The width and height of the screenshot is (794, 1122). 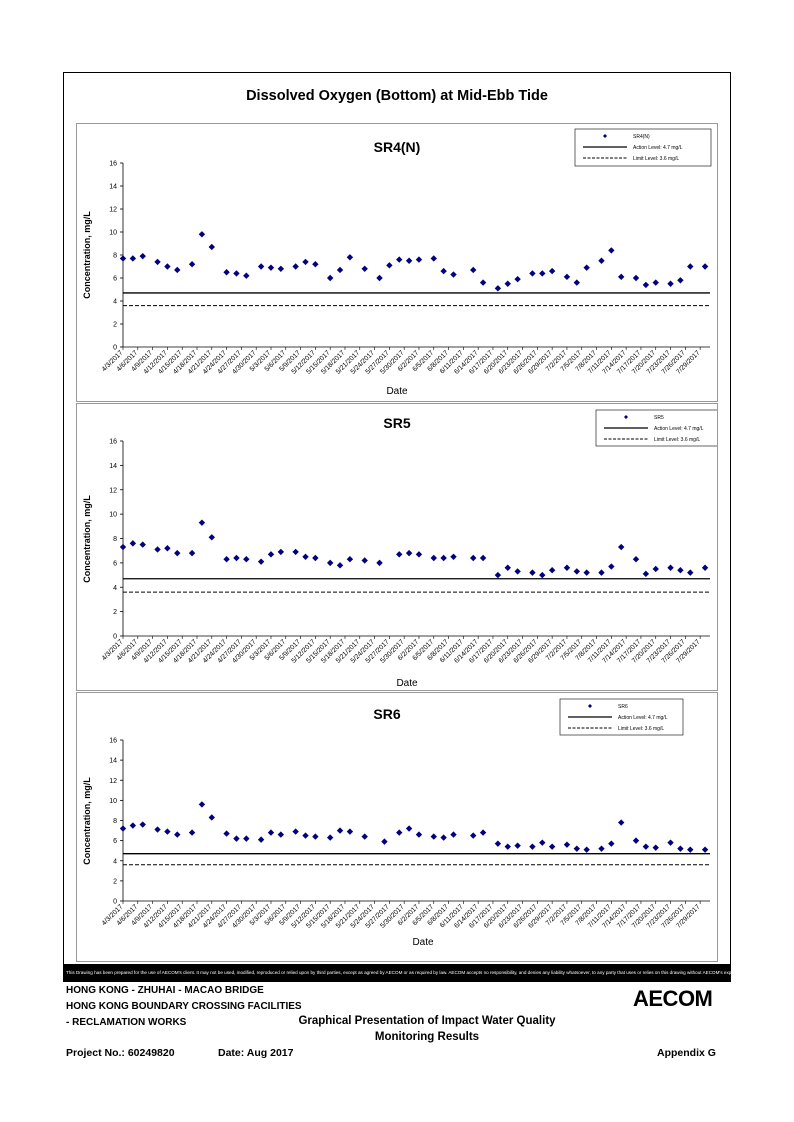 I want to click on x-axis-label: Date, so click(x=423, y=942).